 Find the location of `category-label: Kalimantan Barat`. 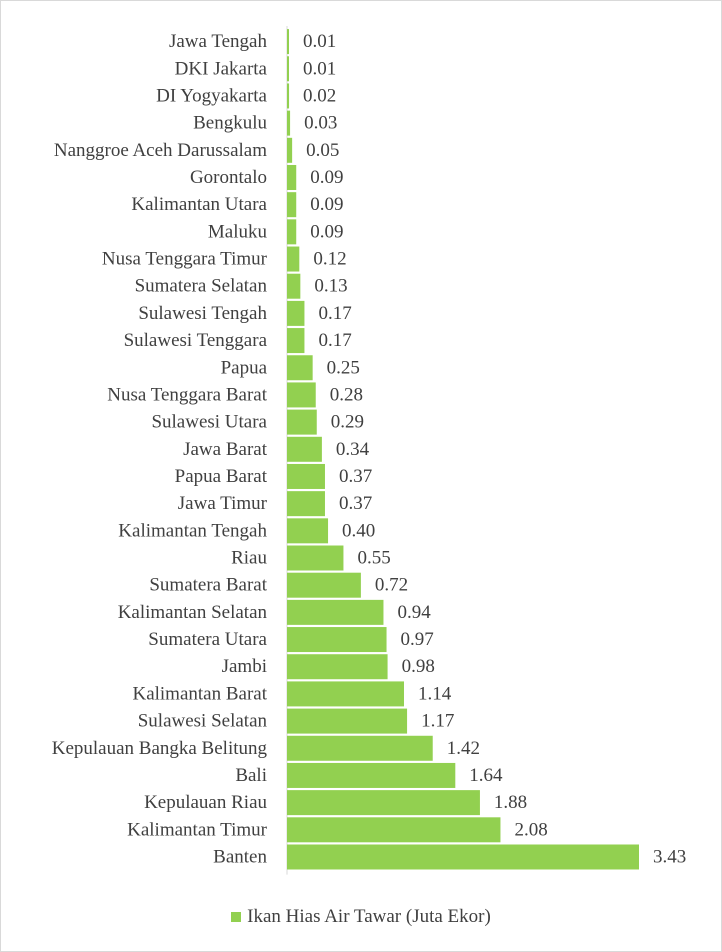

category-label: Kalimantan Barat is located at coordinates (199, 693).